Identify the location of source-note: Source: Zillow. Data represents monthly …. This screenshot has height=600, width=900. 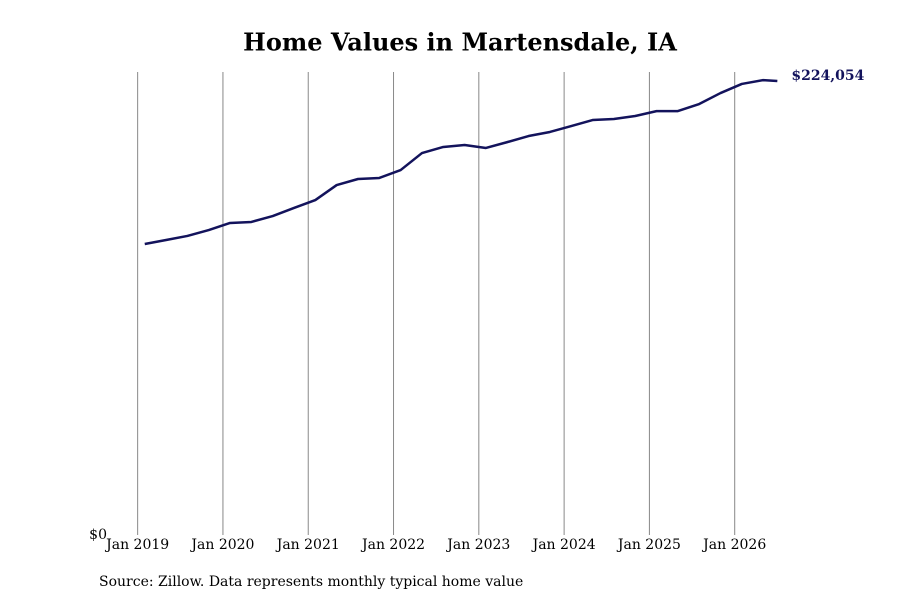
(311, 582).